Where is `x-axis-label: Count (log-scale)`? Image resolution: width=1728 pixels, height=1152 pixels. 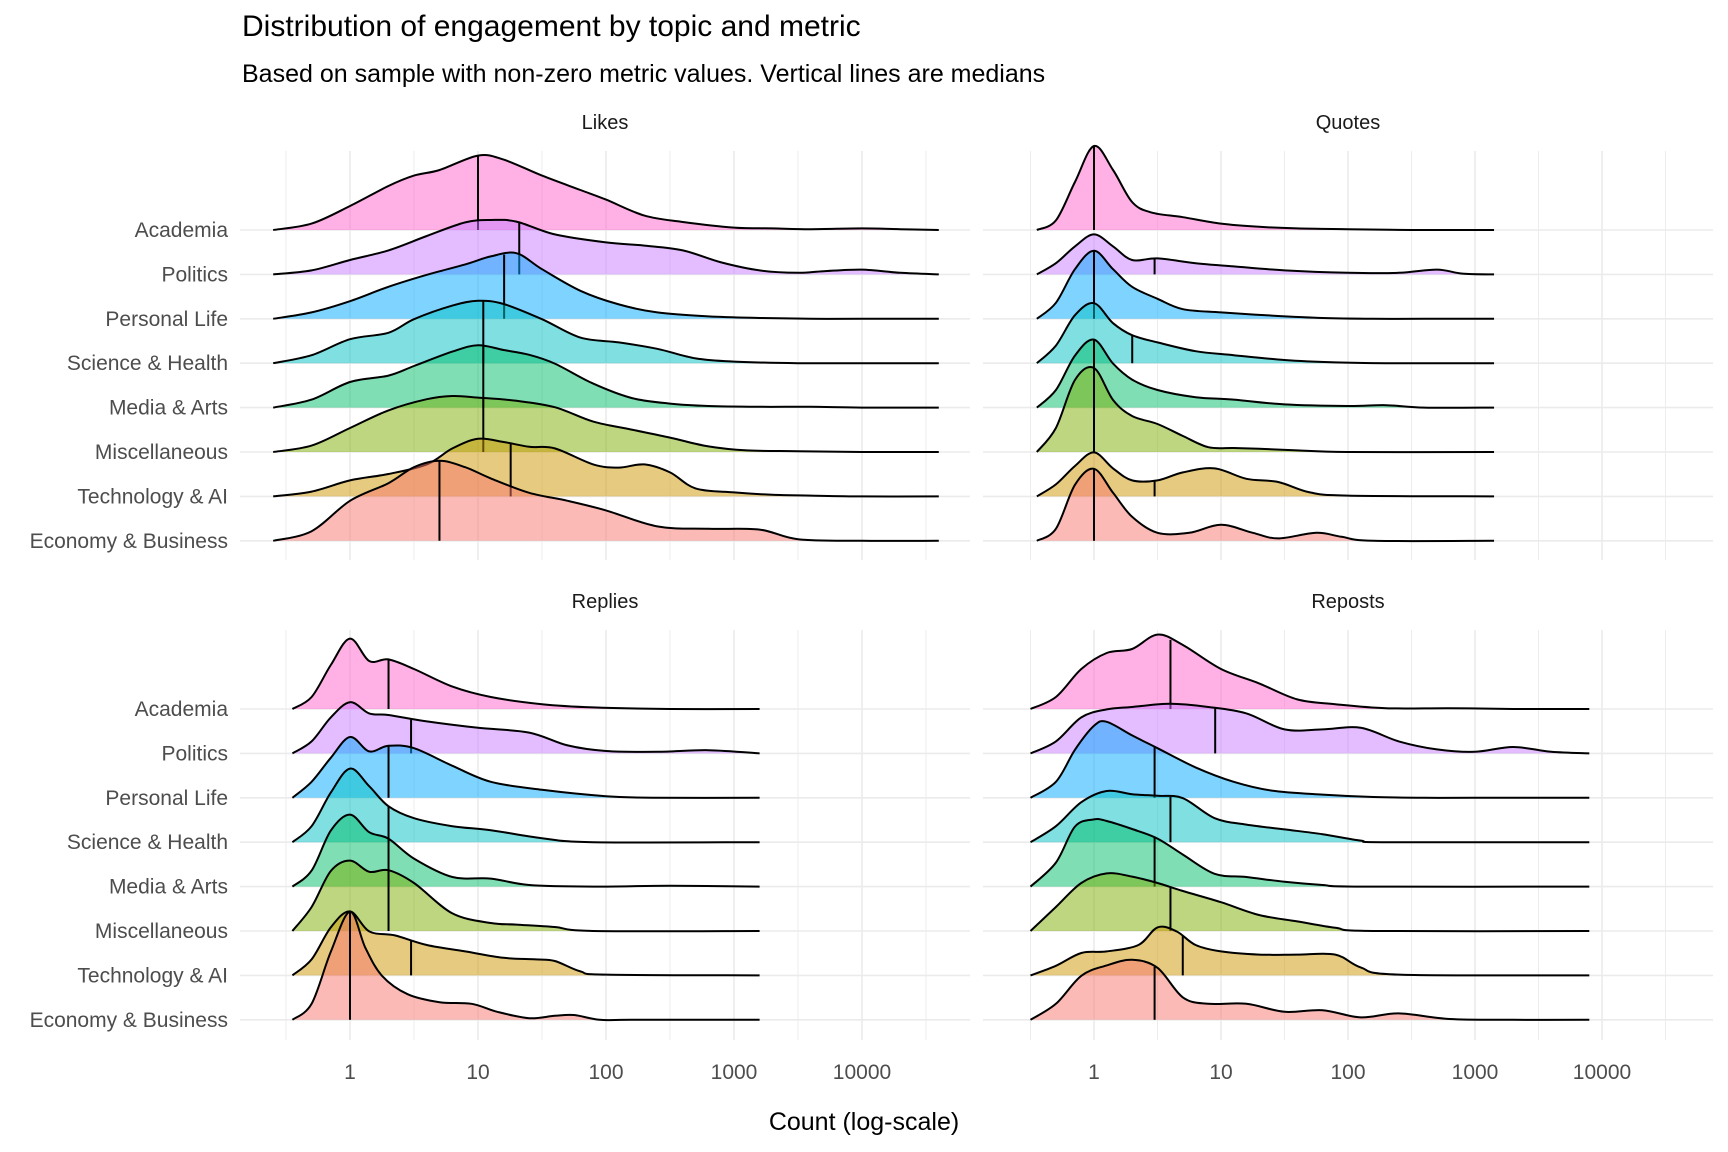 x-axis-label: Count (log-scale) is located at coordinates (864, 1122).